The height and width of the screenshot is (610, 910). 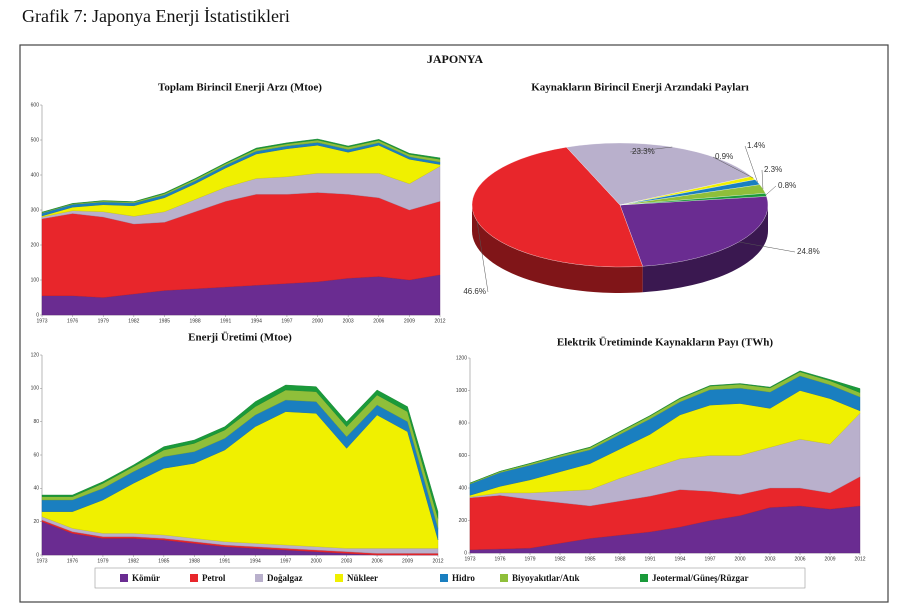 I want to click on legend-label: Doğalgaz, so click(x=285, y=578).